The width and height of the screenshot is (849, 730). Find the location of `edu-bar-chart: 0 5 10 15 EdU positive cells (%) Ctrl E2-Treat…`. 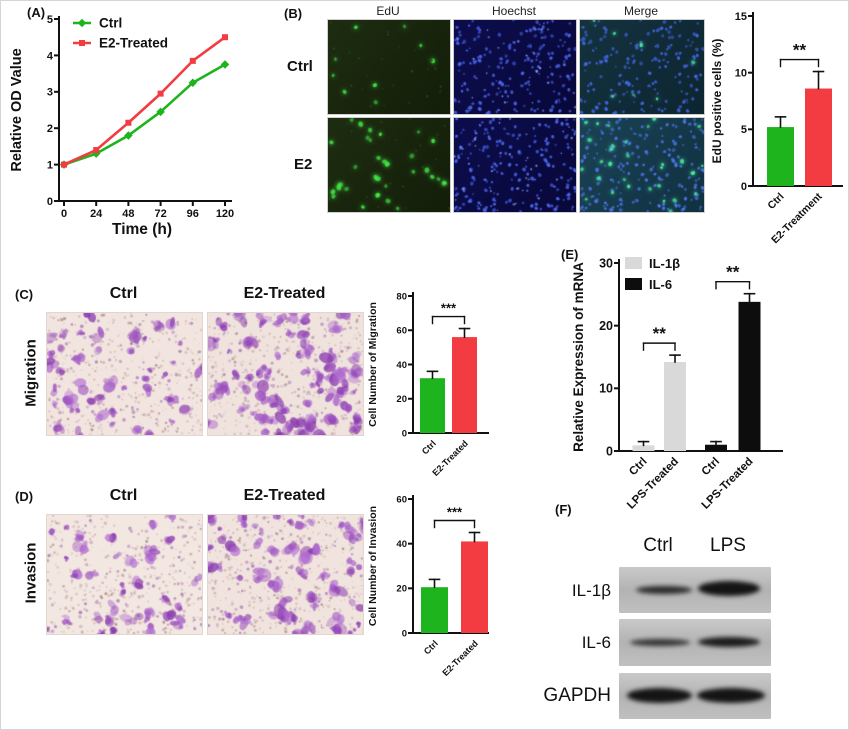

edu-bar-chart: 0 5 10 15 EdU positive cells (%) Ctrl E2-Treat… is located at coordinates (778, 126).